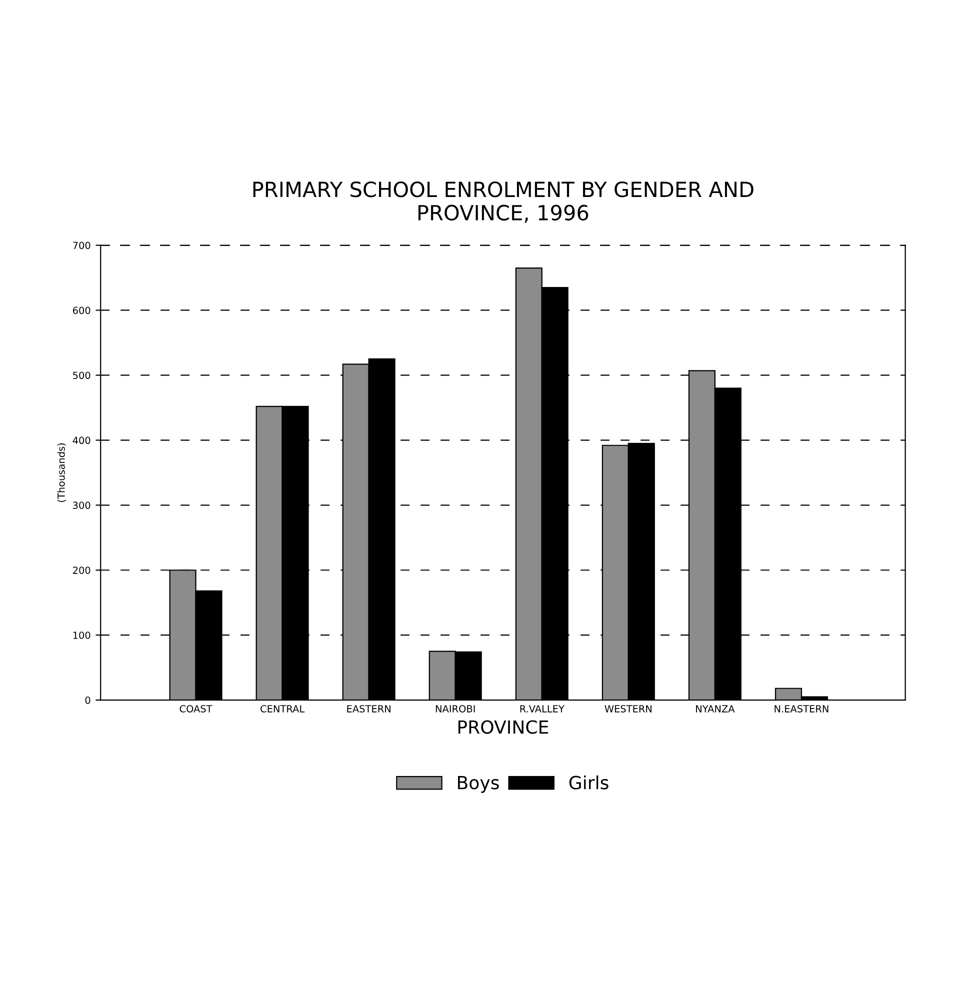 Image resolution: width=958 pixels, height=993 pixels. I want to click on x-tick-label: N.EASTERN, so click(801, 708).